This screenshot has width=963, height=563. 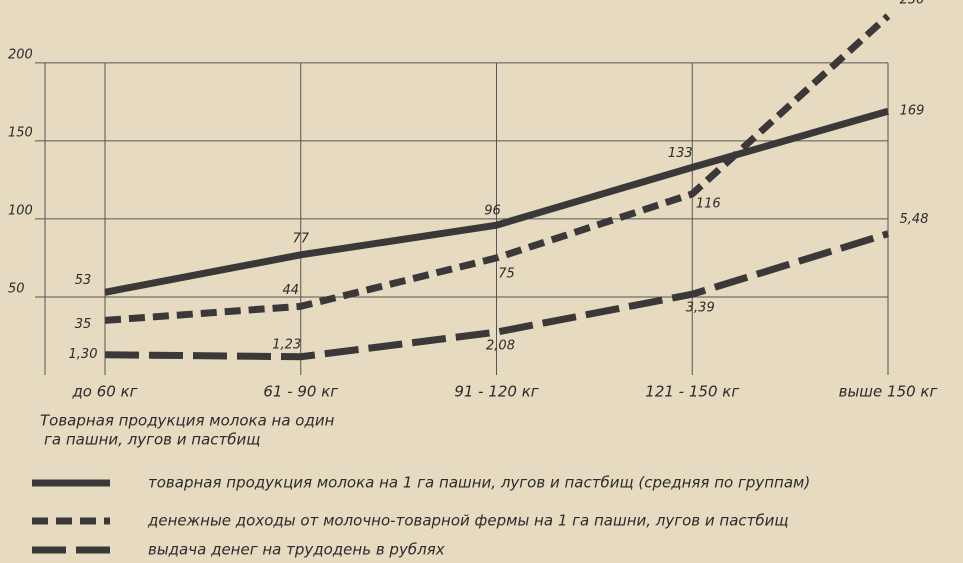 I want to click on data-label: 2,08, so click(x=500, y=346).